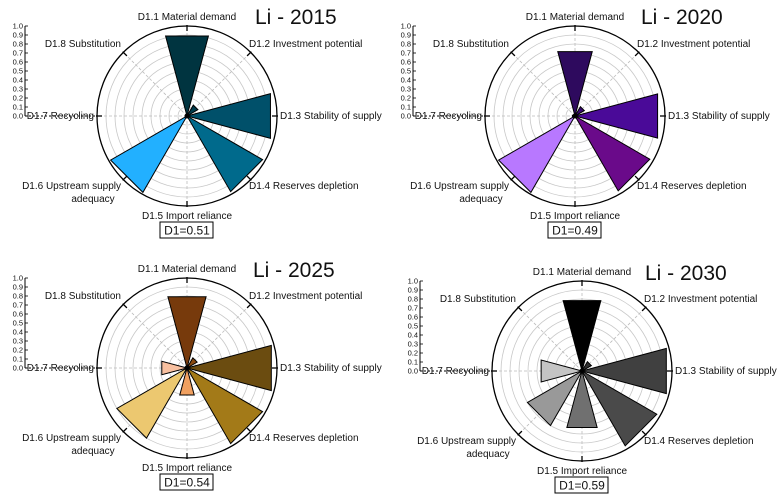  Describe the element at coordinates (682, 17) in the screenshot. I see `chart-title: Li - 2020` at that location.